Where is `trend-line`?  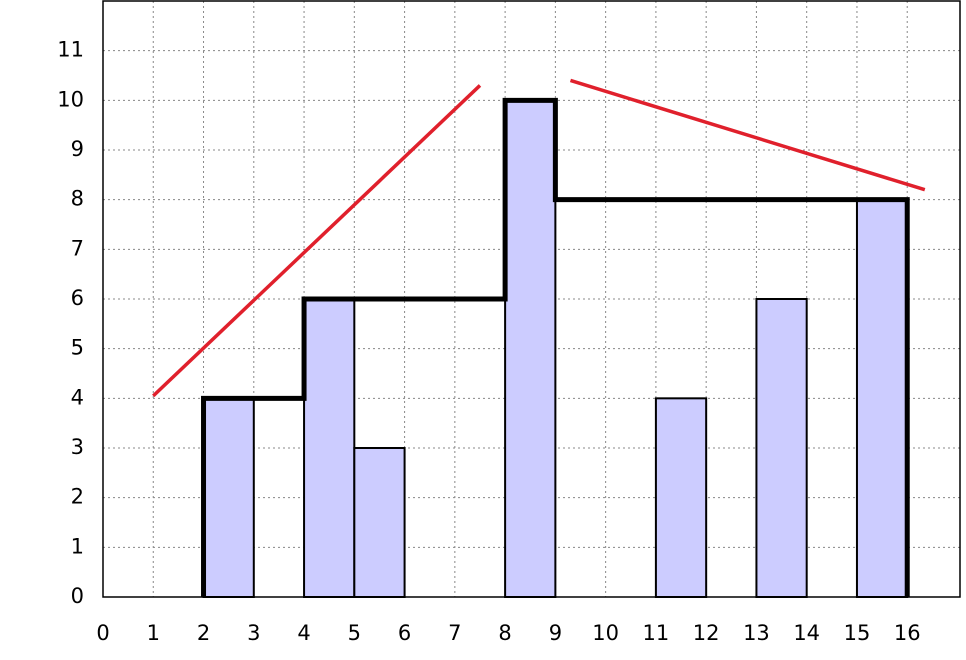
trend-line is located at coordinates (747, 135).